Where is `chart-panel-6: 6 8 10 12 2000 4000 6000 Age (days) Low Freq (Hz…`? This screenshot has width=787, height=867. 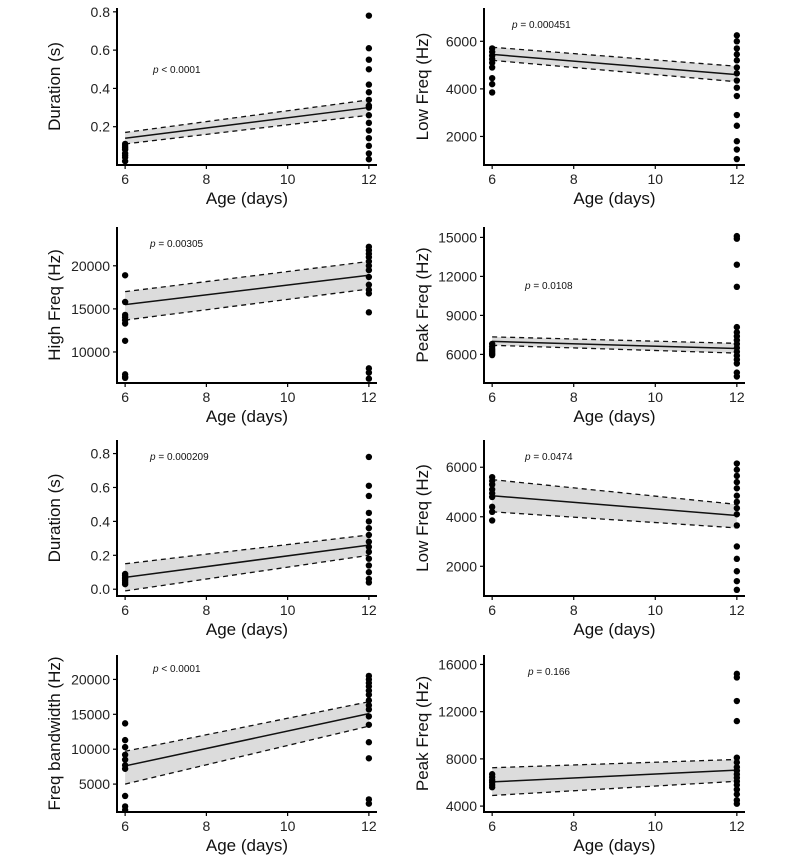
chart-panel-6: 6 8 10 12 2000 4000 6000 Age (days) Low Freq (Hz… is located at coordinates (579, 539).